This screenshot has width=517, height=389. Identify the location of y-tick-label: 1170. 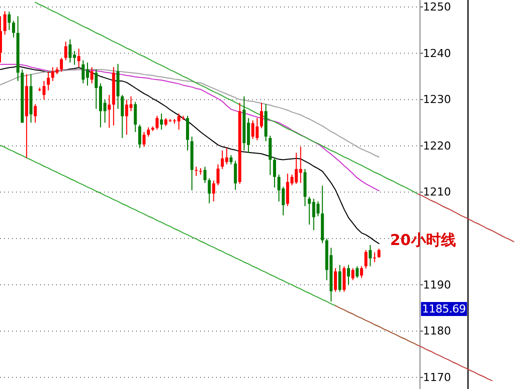
(437, 377).